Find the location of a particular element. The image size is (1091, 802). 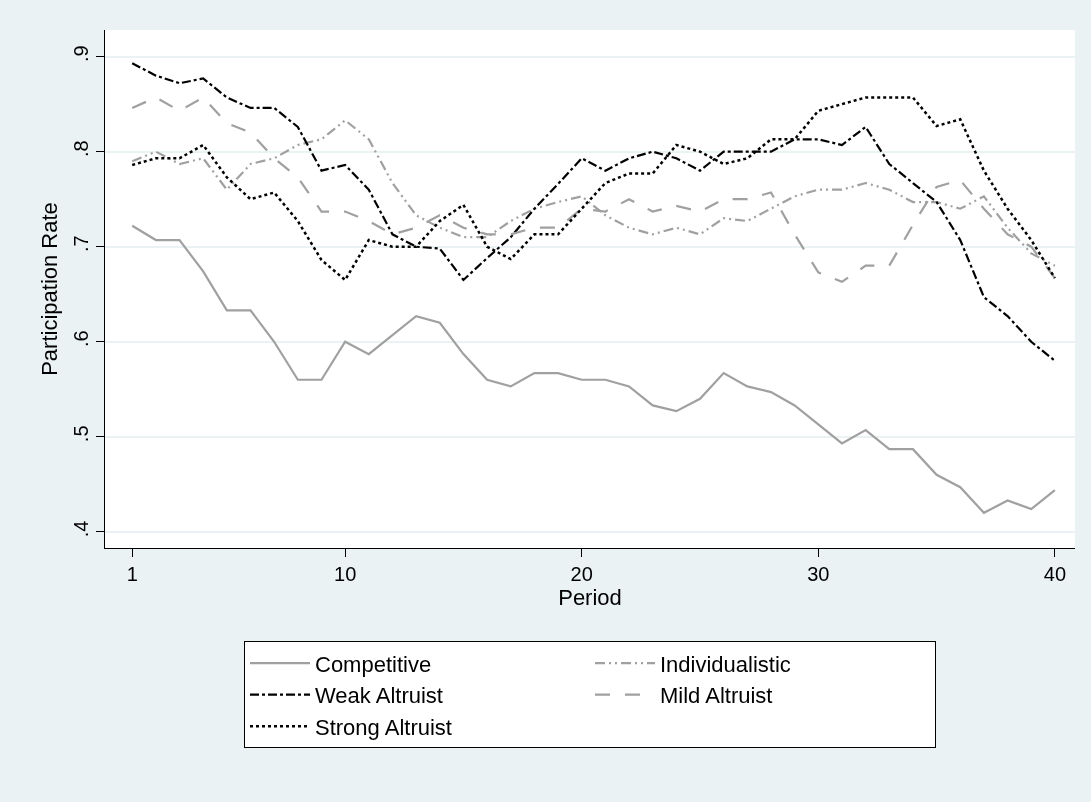

x-axis-title: Period is located at coordinates (590, 597).